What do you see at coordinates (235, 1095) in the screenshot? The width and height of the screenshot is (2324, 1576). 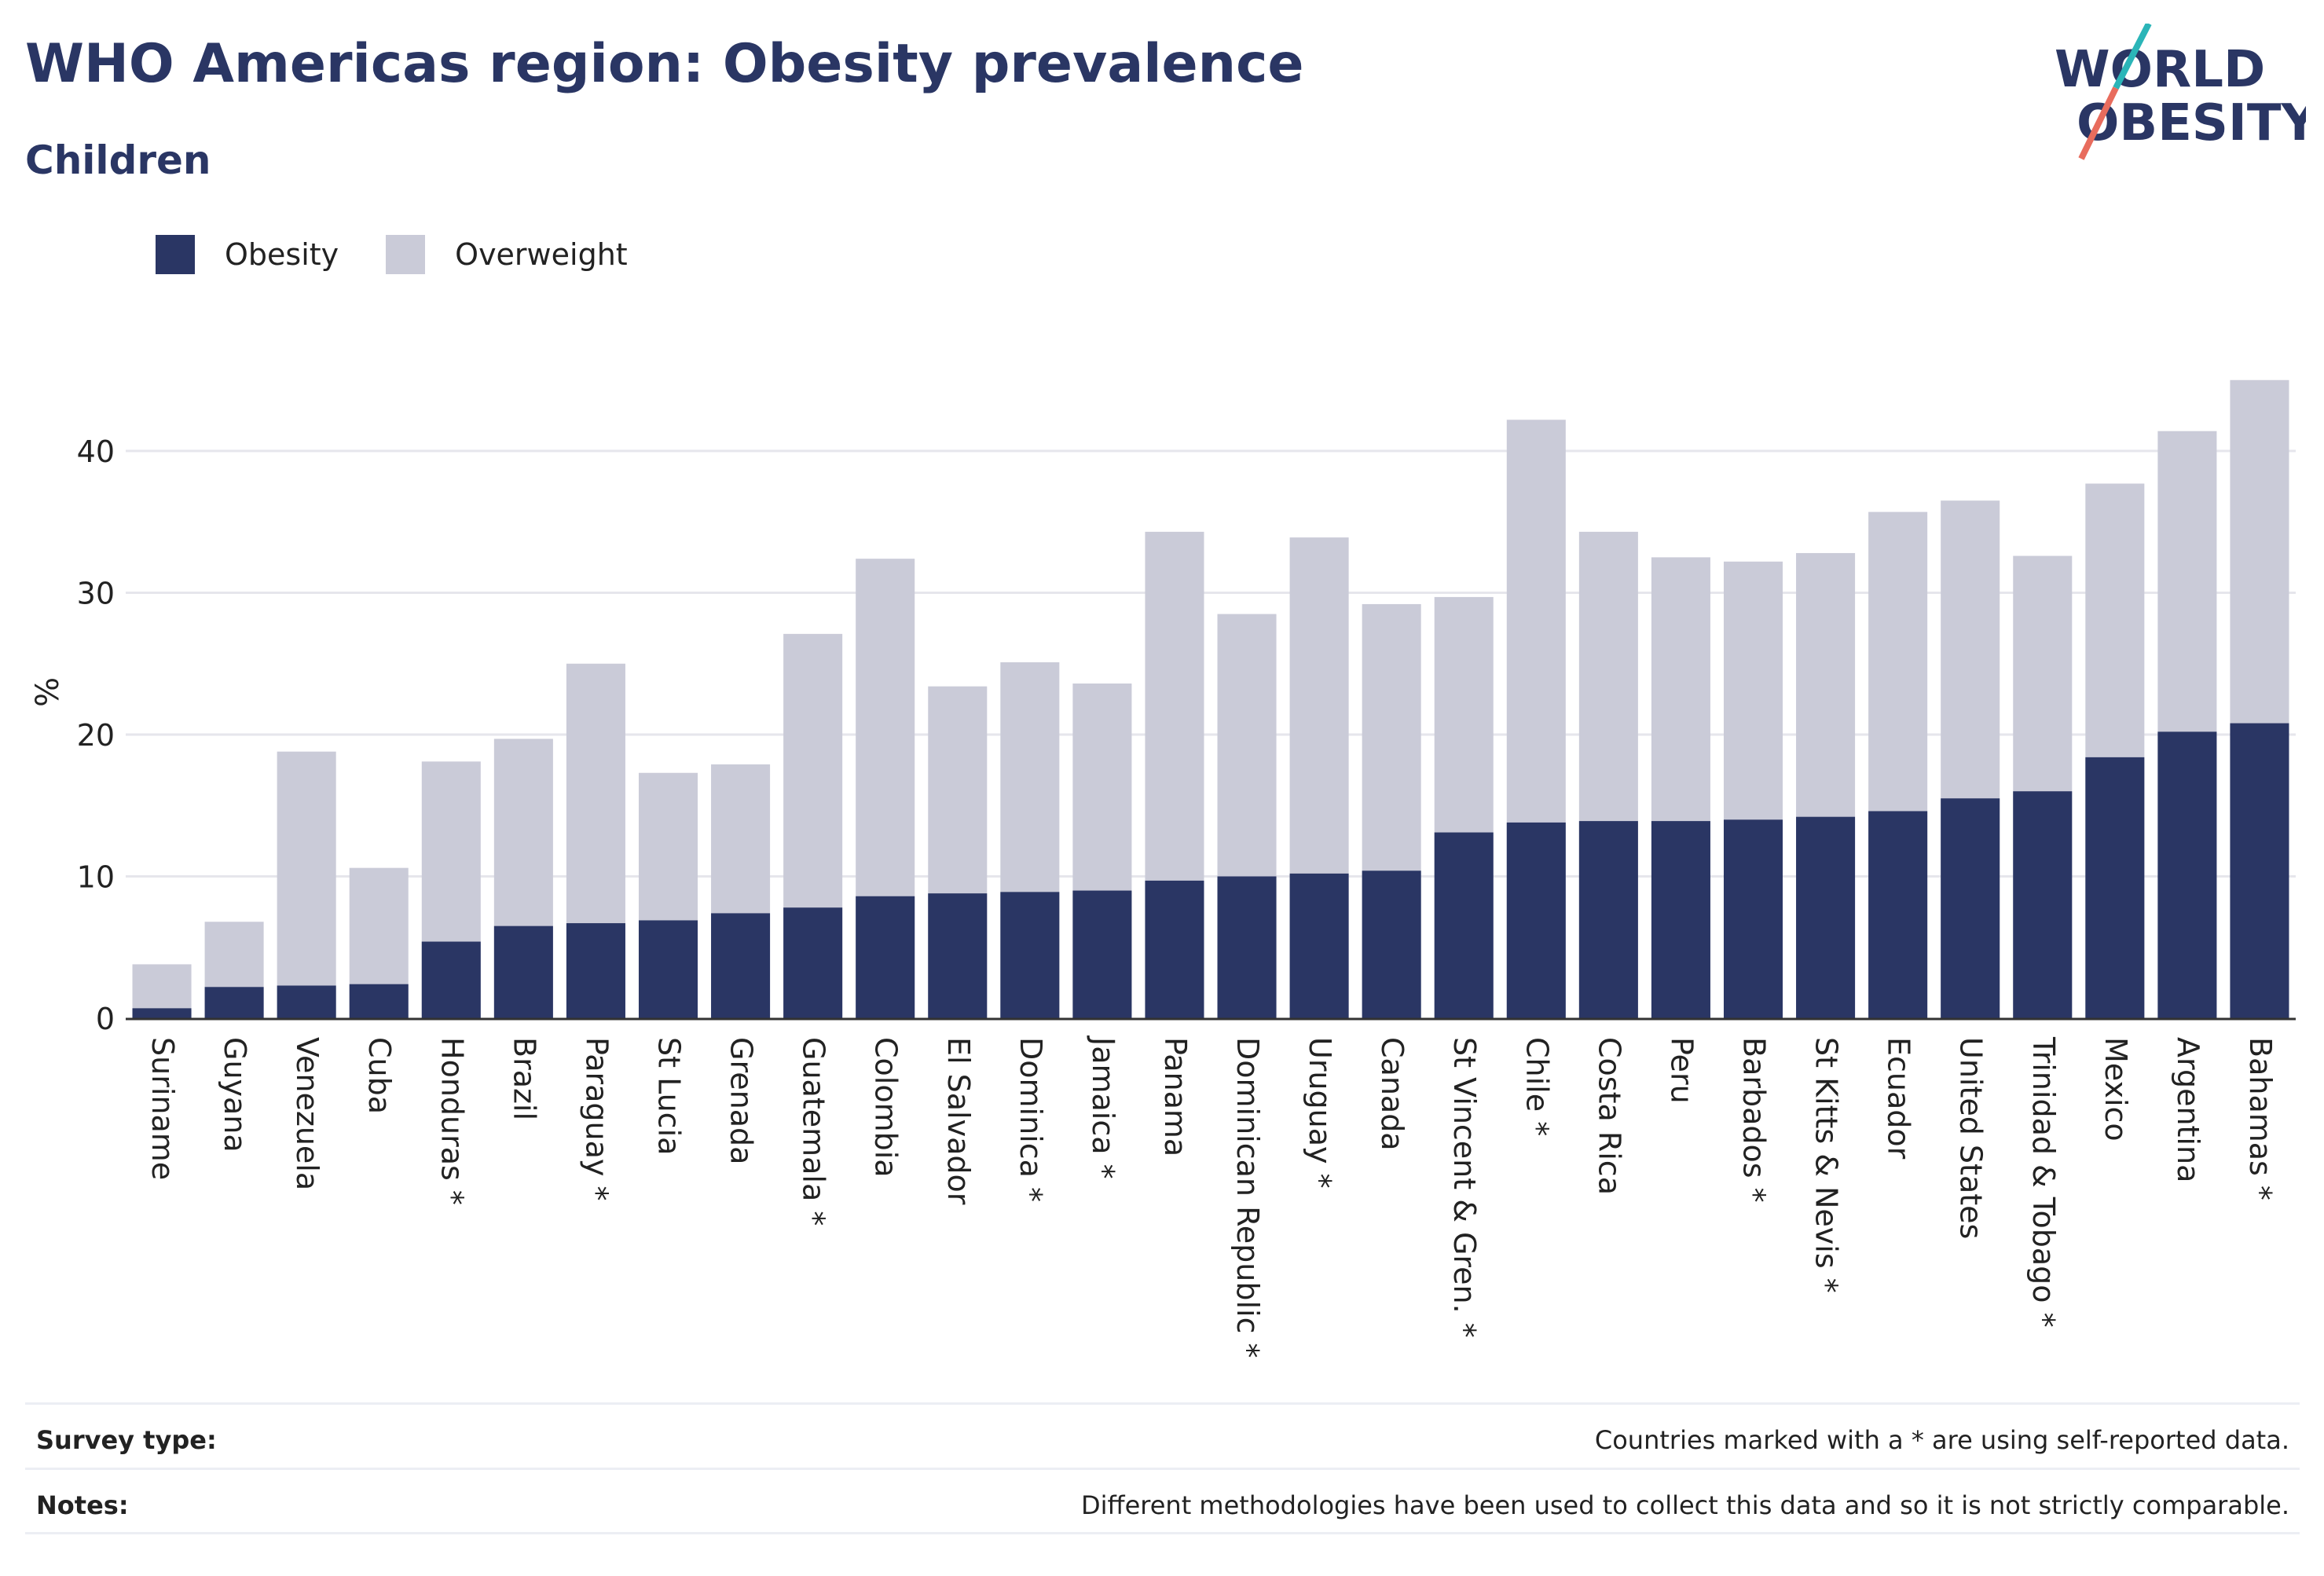 I see `x-tick-label: Guyana` at bounding box center [235, 1095].